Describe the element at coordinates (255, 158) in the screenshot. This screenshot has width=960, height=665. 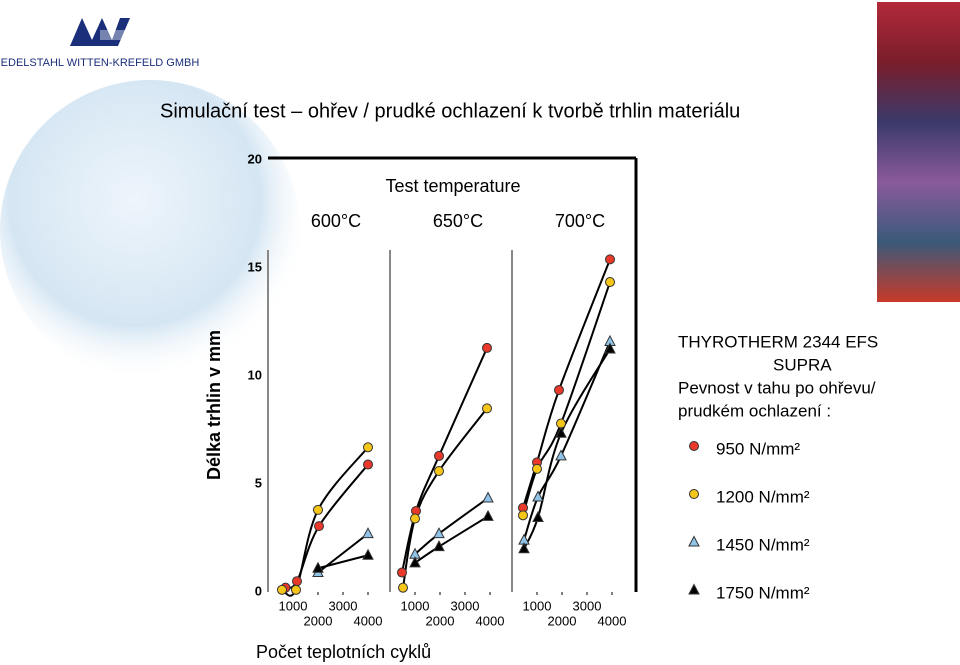
I see `y-tick-label: 20` at that location.